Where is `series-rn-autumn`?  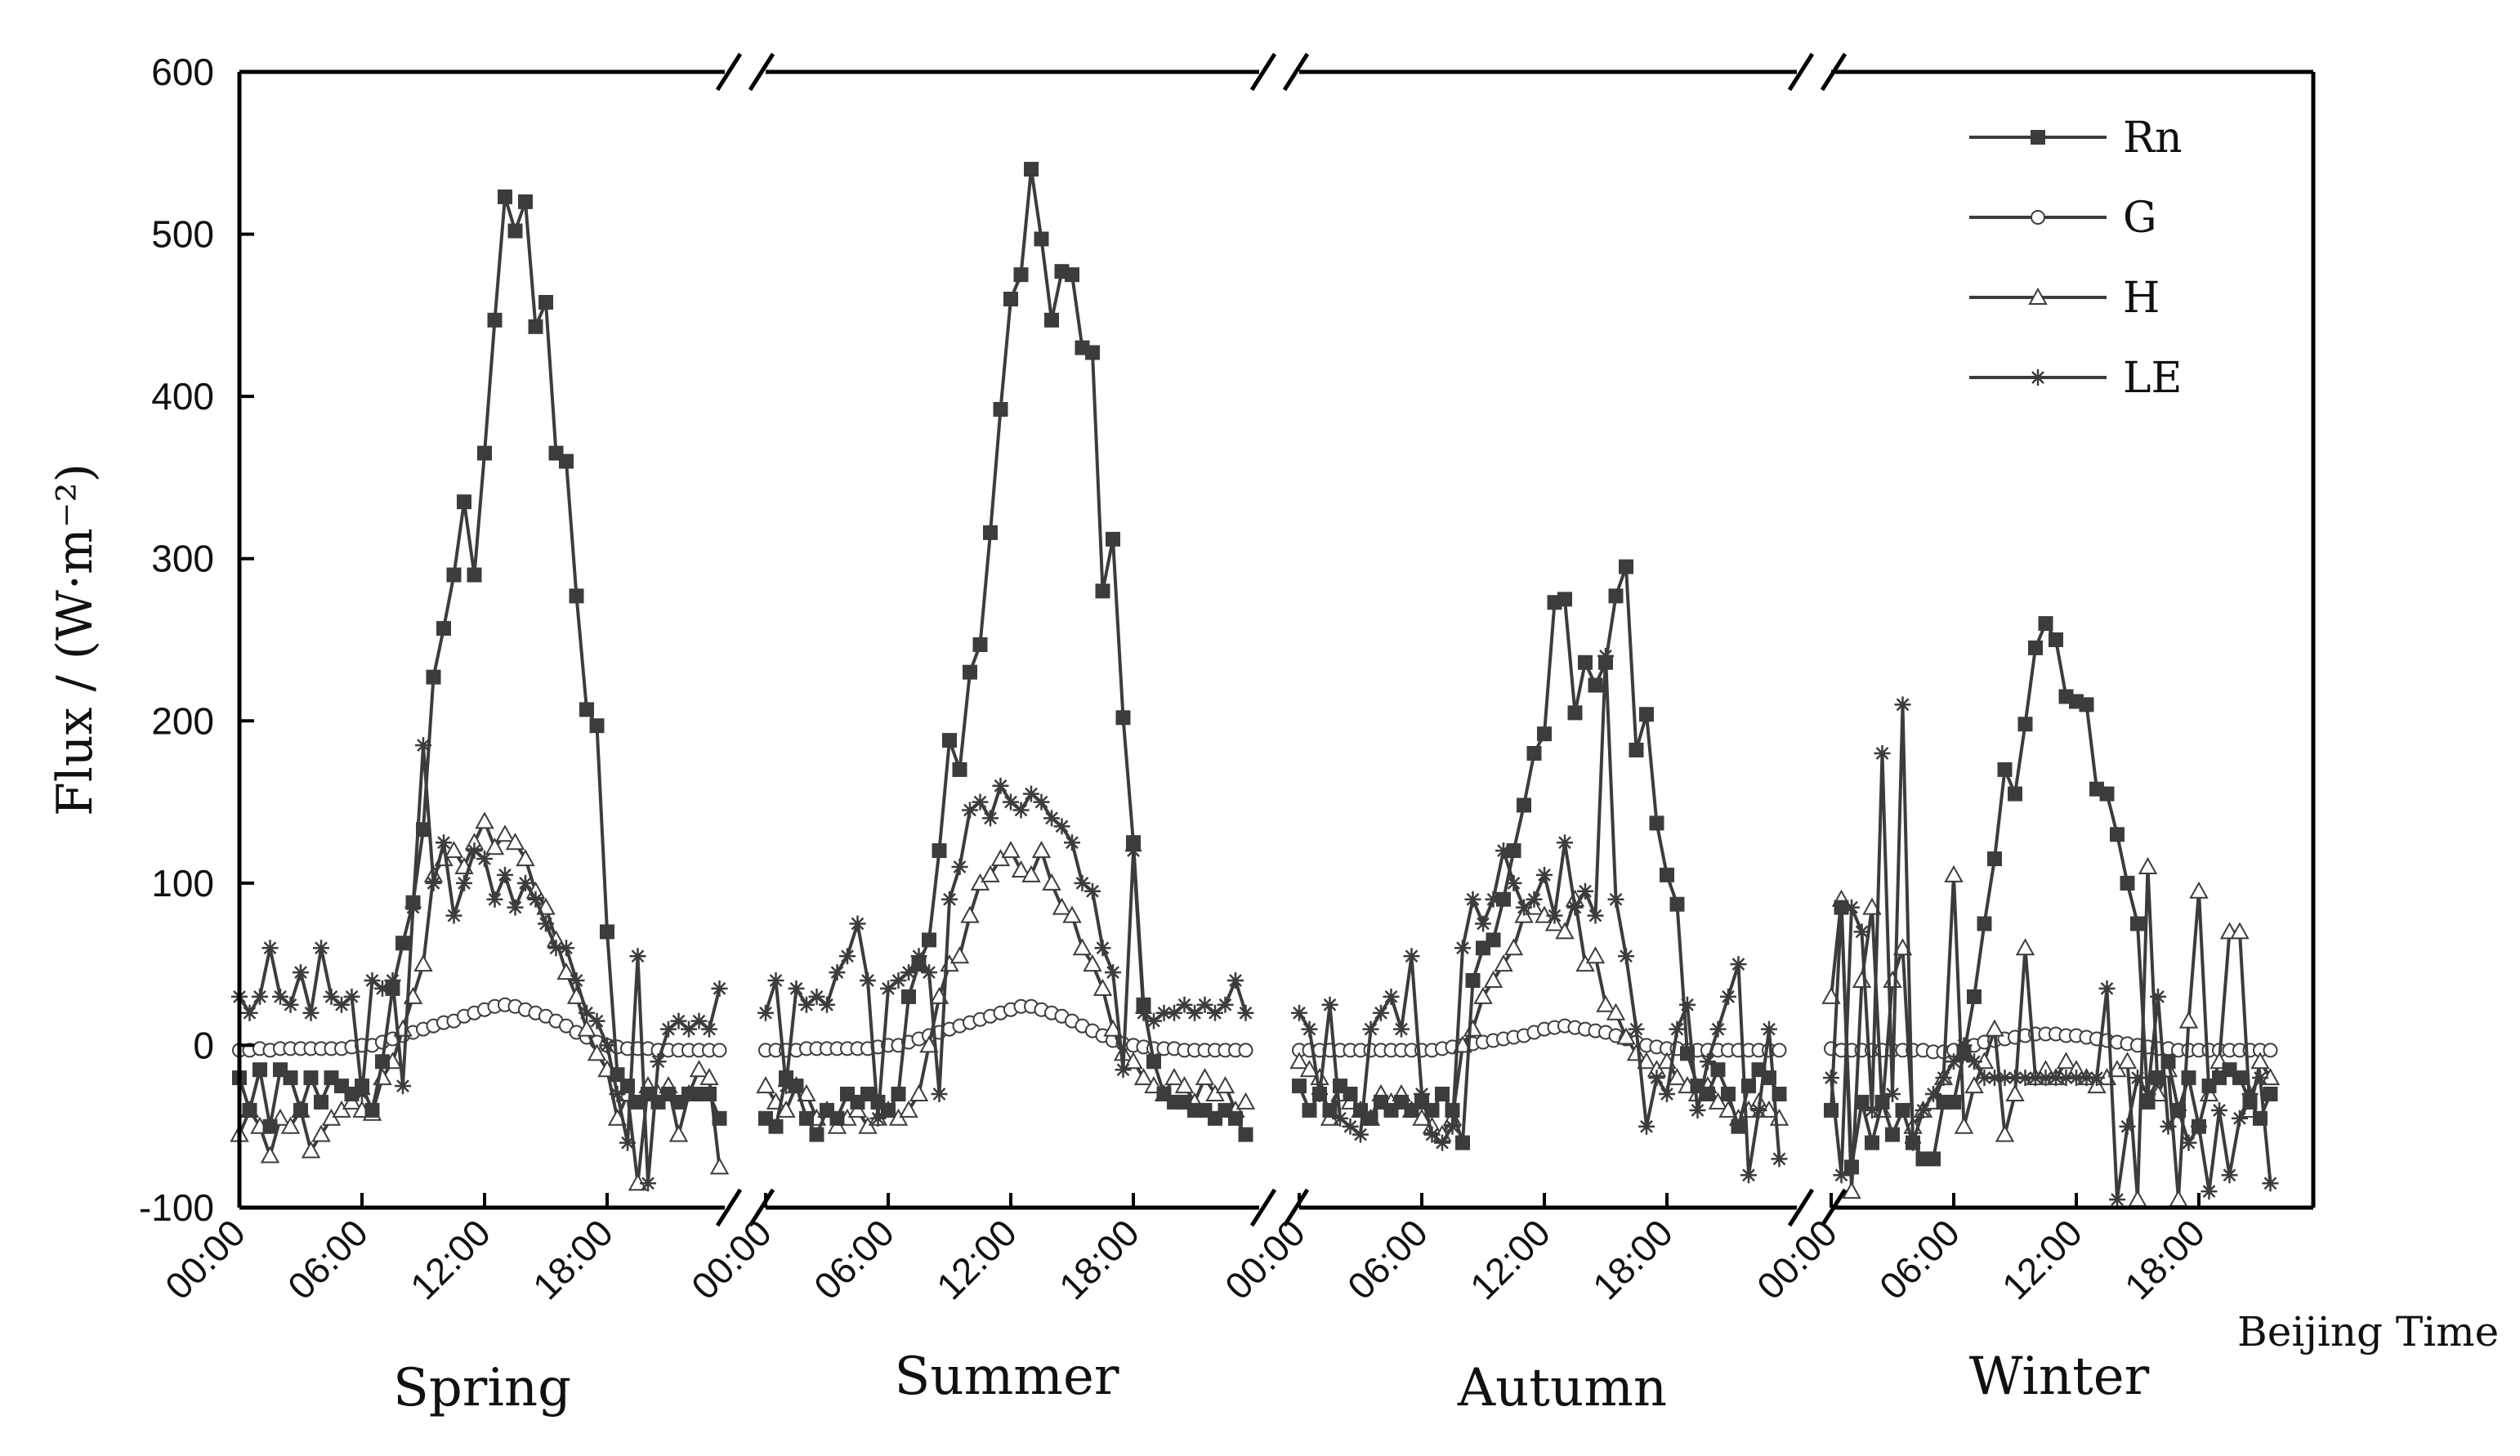 series-rn-autumn is located at coordinates (1539, 854).